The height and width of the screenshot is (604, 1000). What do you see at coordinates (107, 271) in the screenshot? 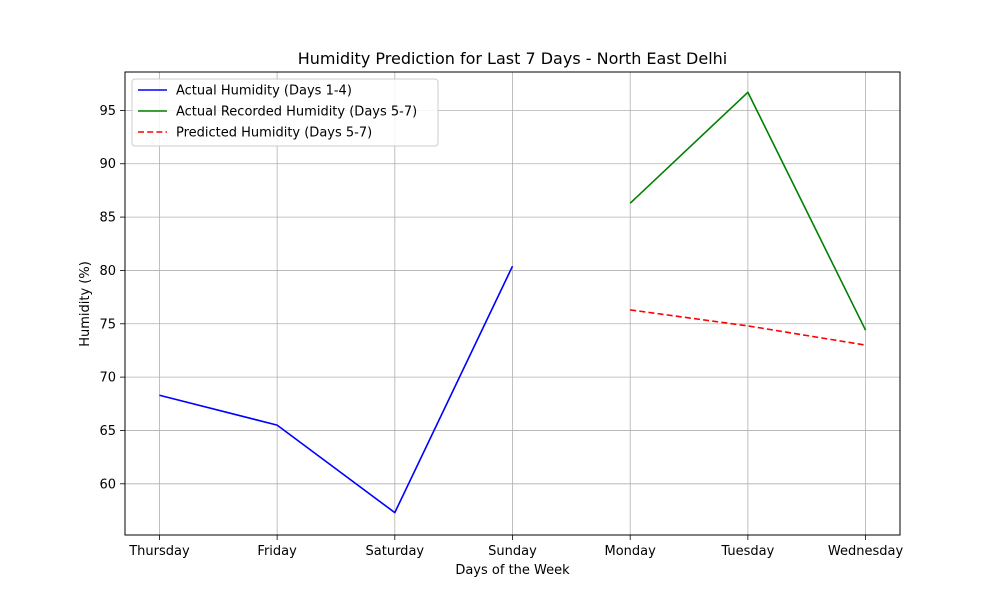
I see `y-tick-label: 80` at bounding box center [107, 271].